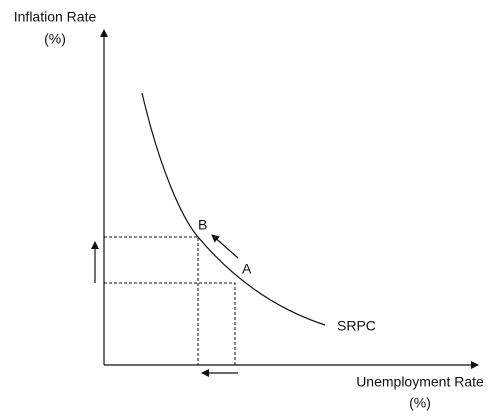 The image size is (500, 419). What do you see at coordinates (420, 403) in the screenshot?
I see `x-axis-unit: (%)` at bounding box center [420, 403].